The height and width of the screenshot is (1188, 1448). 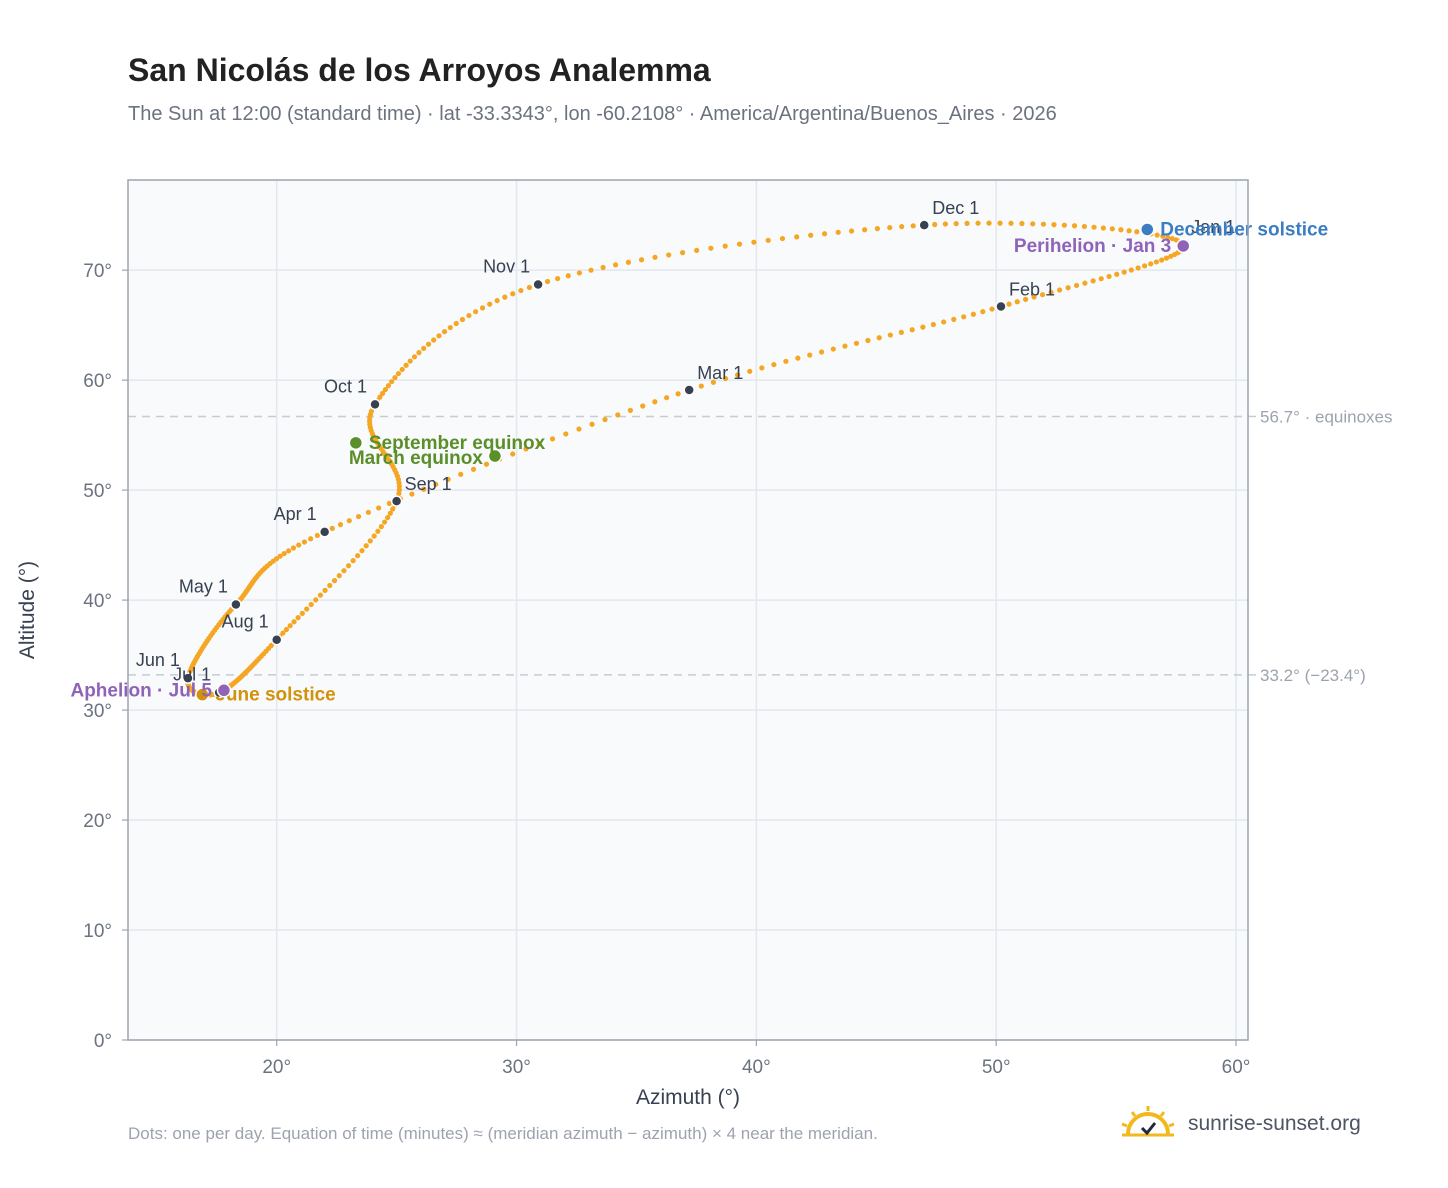 I want to click on month-label: Jun 1, so click(x=158, y=660).